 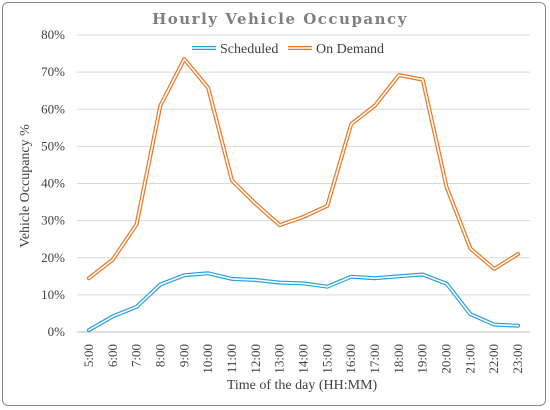 I want to click on legend: Scheduled On Demand, so click(x=288, y=49).